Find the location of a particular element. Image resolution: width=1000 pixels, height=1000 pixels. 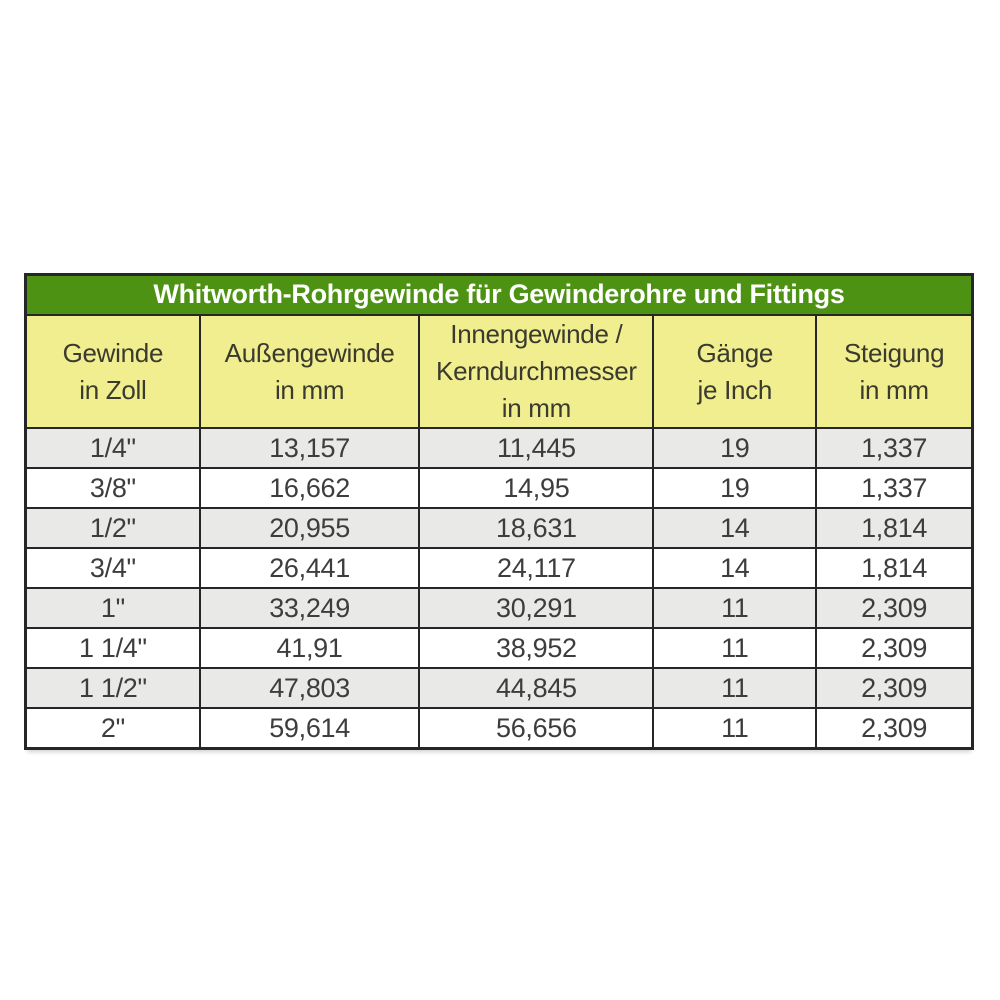

table-cell: 41,91 is located at coordinates (309, 648).